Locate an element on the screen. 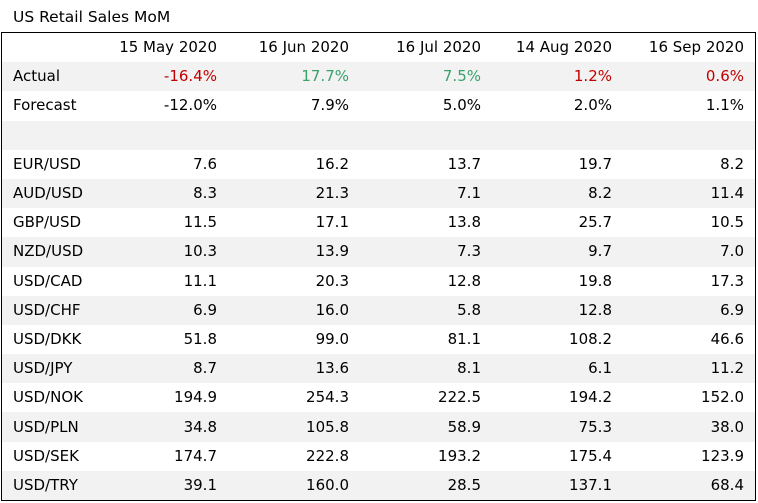  value-cell: 13.9 is located at coordinates (294, 252).